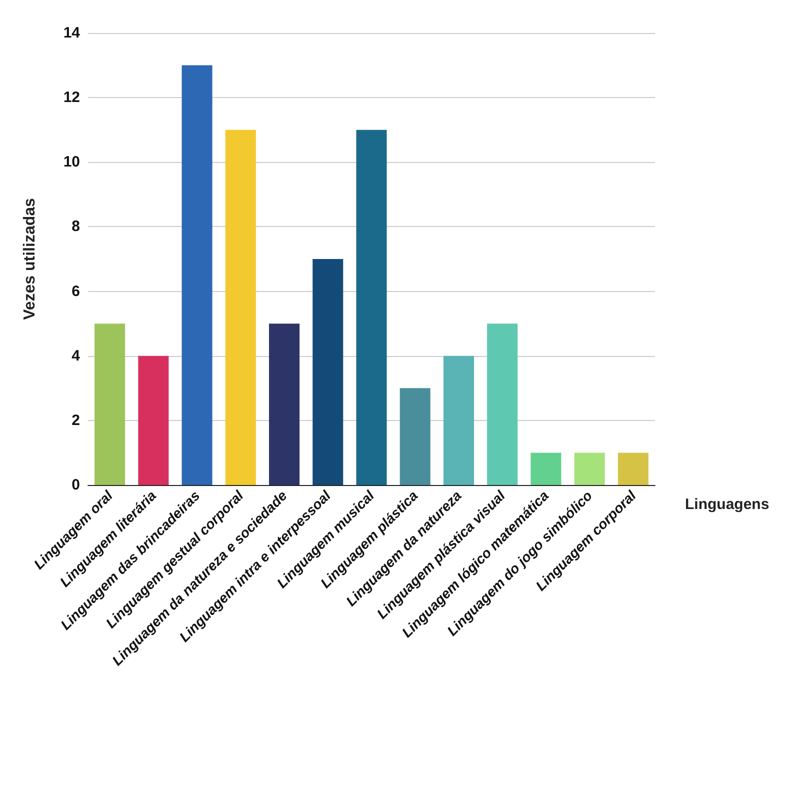 This screenshot has width=796, height=796. What do you see at coordinates (72, 33) in the screenshot?
I see `y-tick-label: 14` at bounding box center [72, 33].